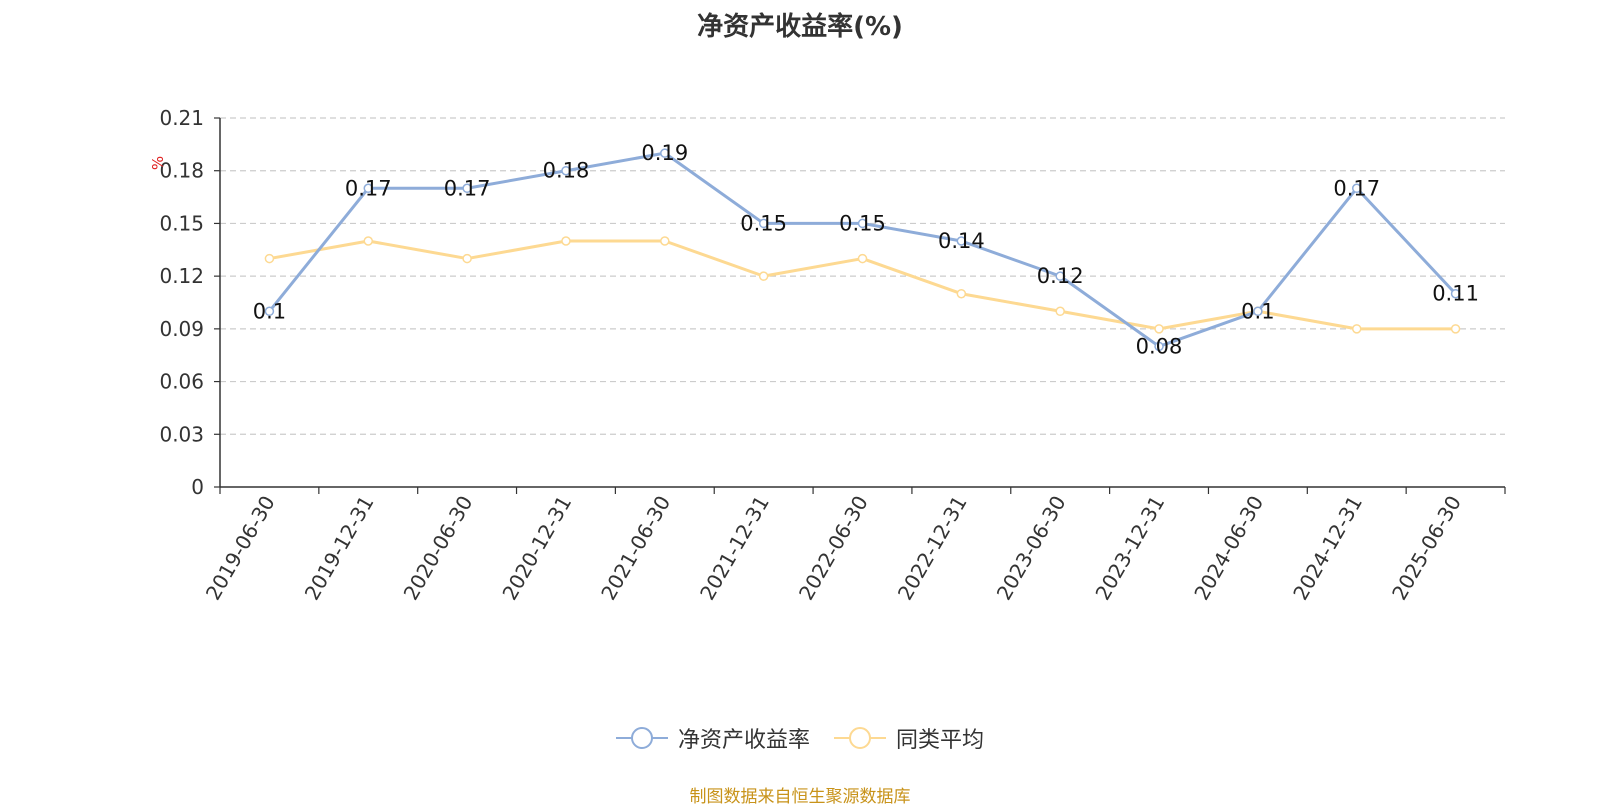  What do you see at coordinates (1228, 548) in the screenshot?
I see `x-tick-label: 2024-06-30` at bounding box center [1228, 548].